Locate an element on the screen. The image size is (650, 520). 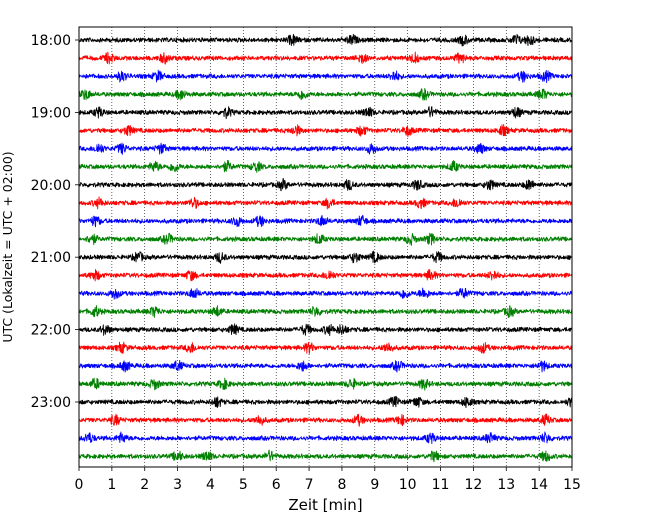
x-tick-label: 11 is located at coordinates (441, 485).